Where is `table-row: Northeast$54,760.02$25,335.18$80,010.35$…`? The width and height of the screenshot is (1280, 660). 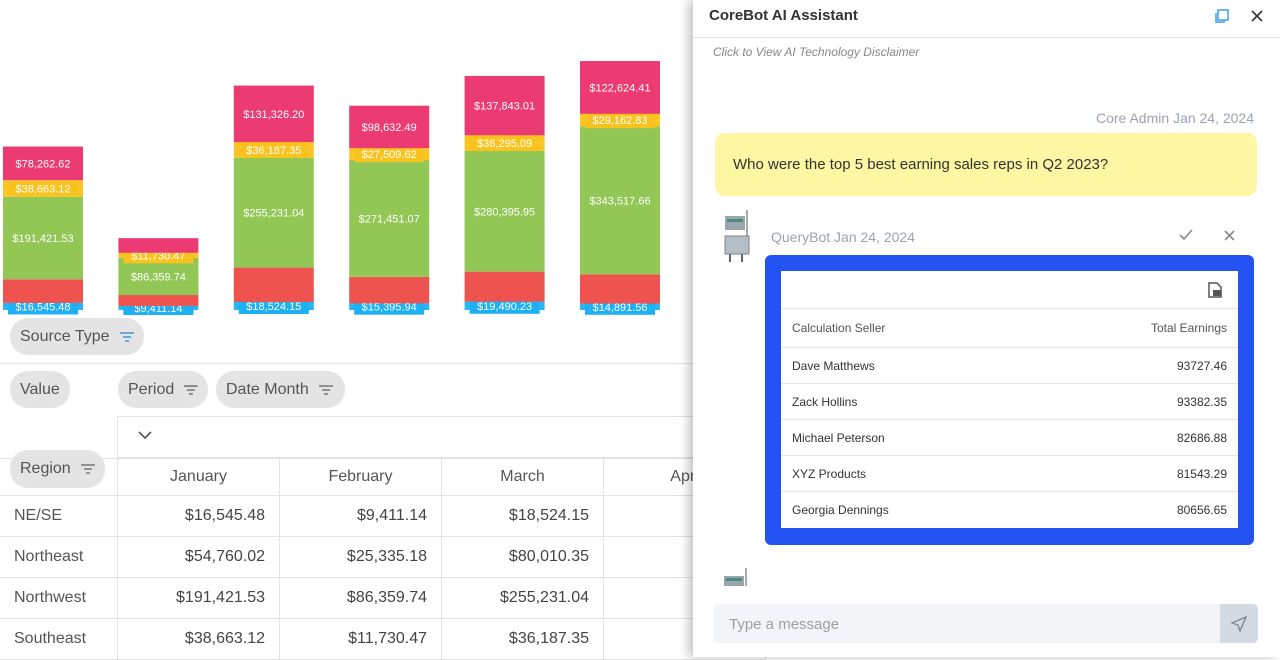 table-row: Northeast$54,760.02$25,335.18$80,010.35$… is located at coordinates (383, 557).